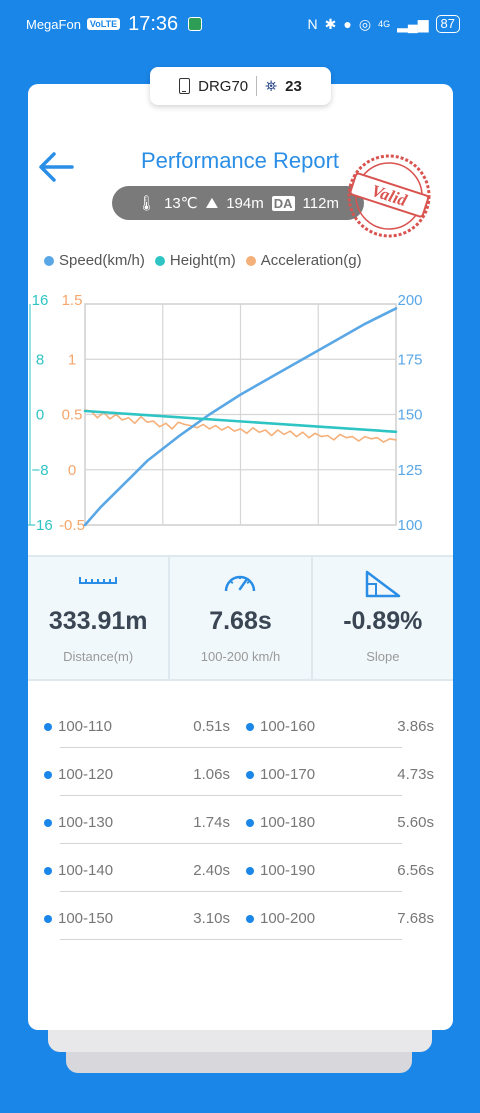 Image resolution: width=480 pixels, height=1113 pixels. Describe the element at coordinates (283, 203) in the screenshot. I see `da-label: DA` at that location.